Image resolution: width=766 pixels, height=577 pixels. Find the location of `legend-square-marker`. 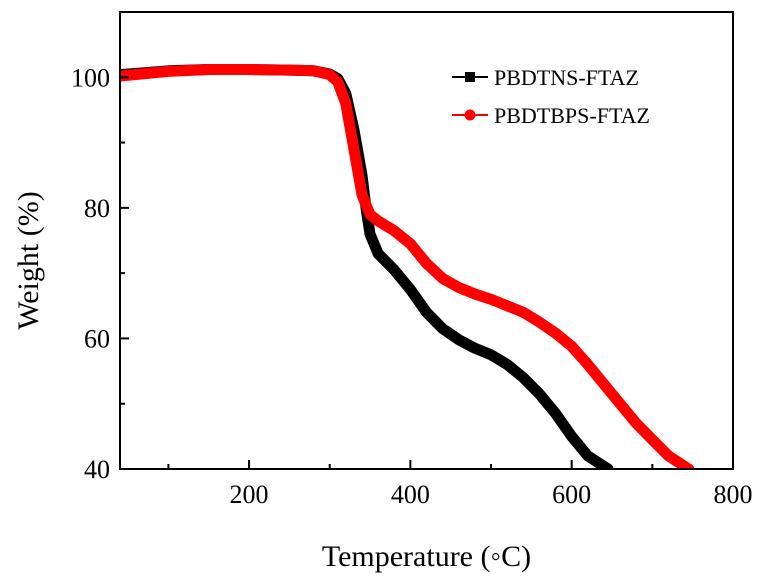

legend-square-marker is located at coordinates (470, 77).